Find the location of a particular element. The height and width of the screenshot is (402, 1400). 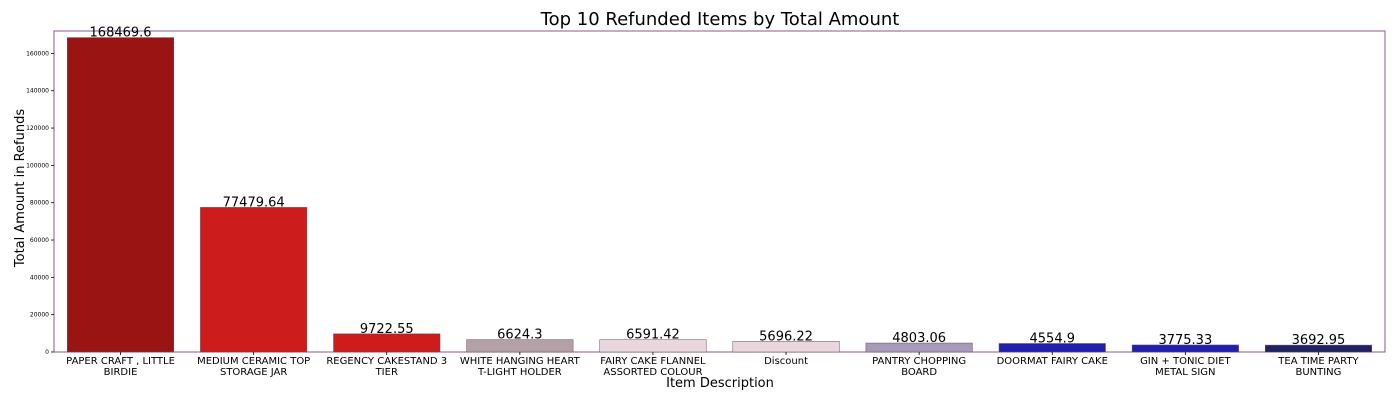

x-tick-label: PAPER CRAFT , LITTLE is located at coordinates (120, 361).